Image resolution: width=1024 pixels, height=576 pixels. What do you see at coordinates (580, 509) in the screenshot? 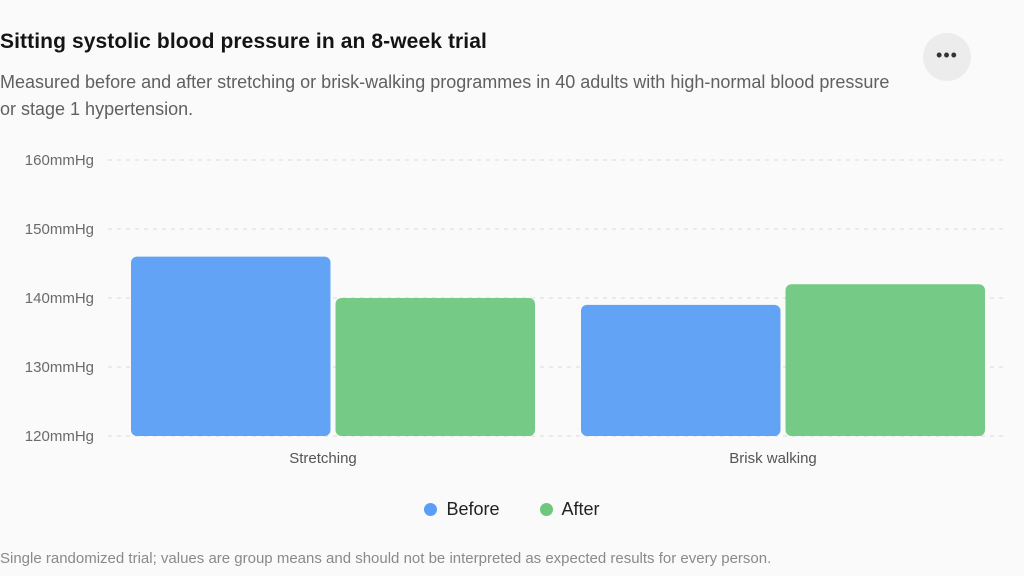
I see `legend-label-after: After` at bounding box center [580, 509].